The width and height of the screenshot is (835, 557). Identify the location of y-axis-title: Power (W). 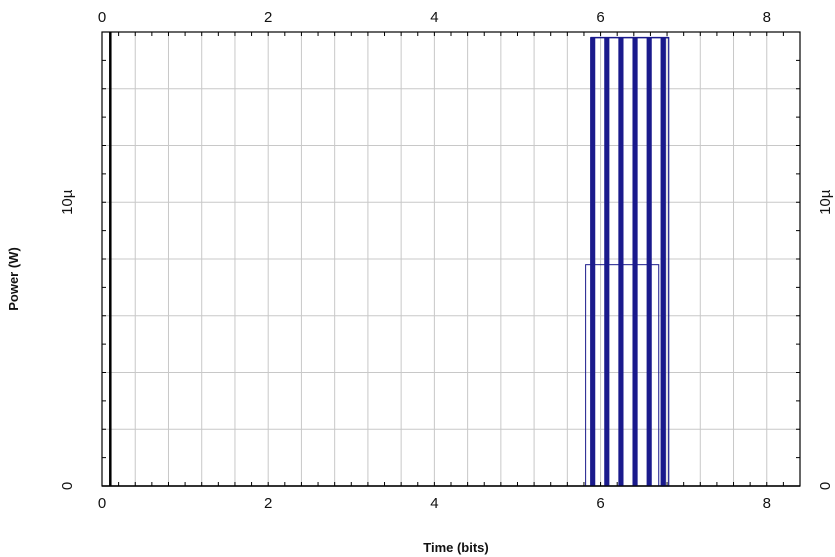
(13, 279).